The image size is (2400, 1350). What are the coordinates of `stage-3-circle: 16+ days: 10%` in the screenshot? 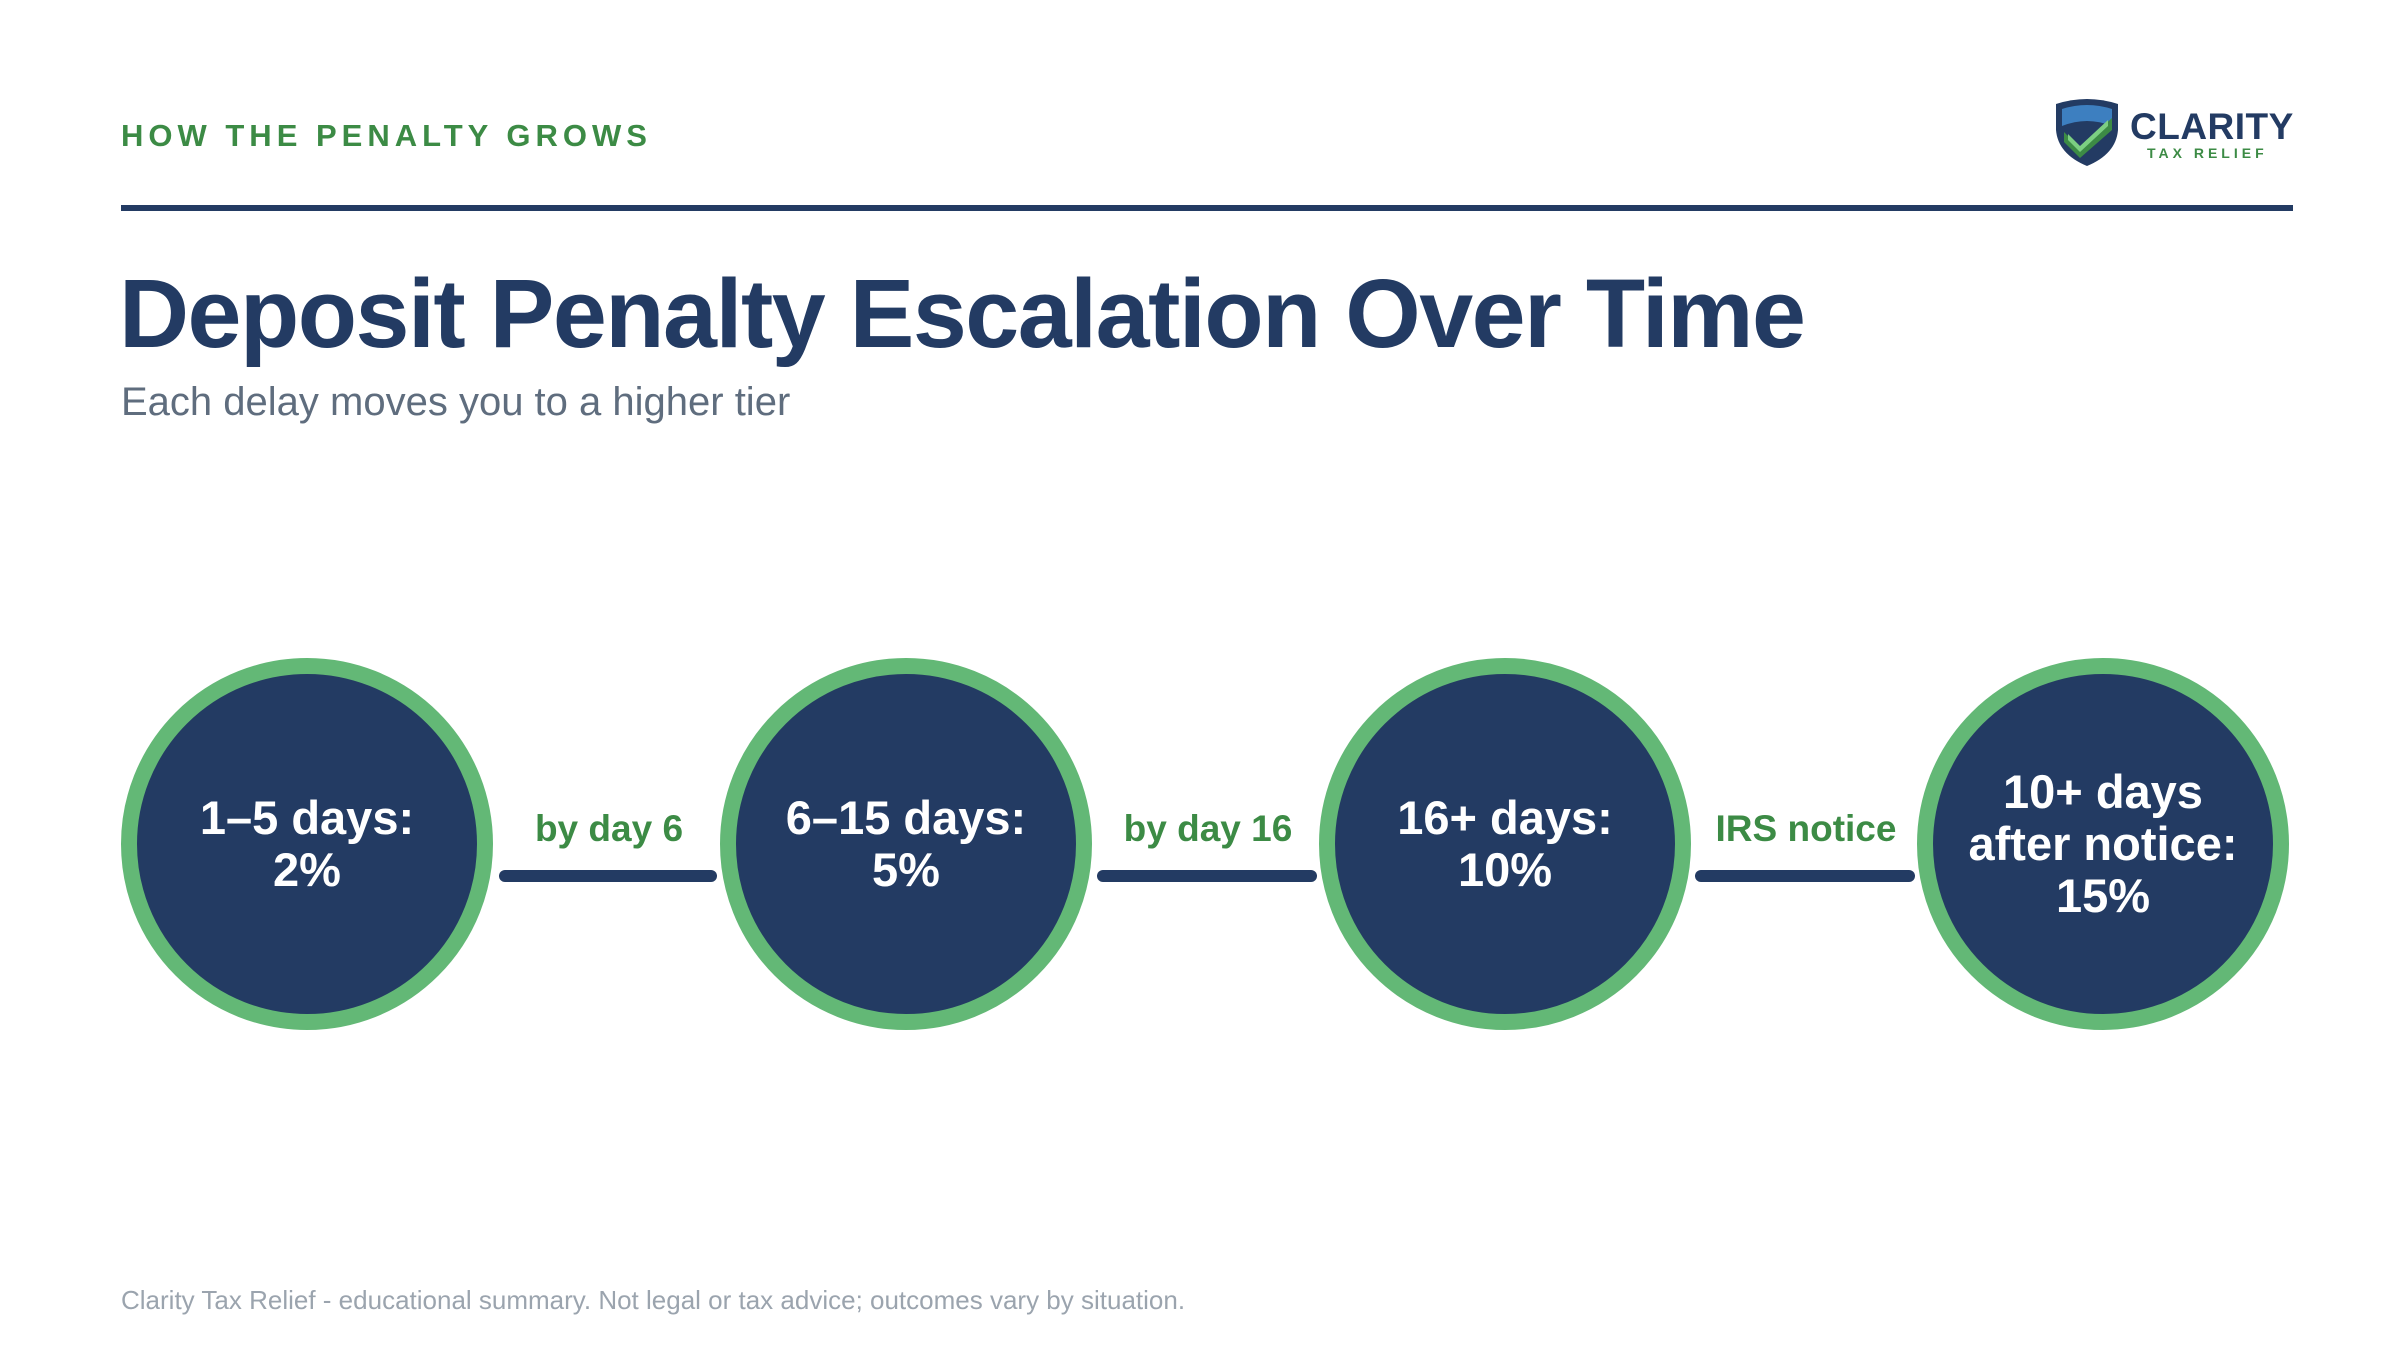 It's located at (1505, 844).